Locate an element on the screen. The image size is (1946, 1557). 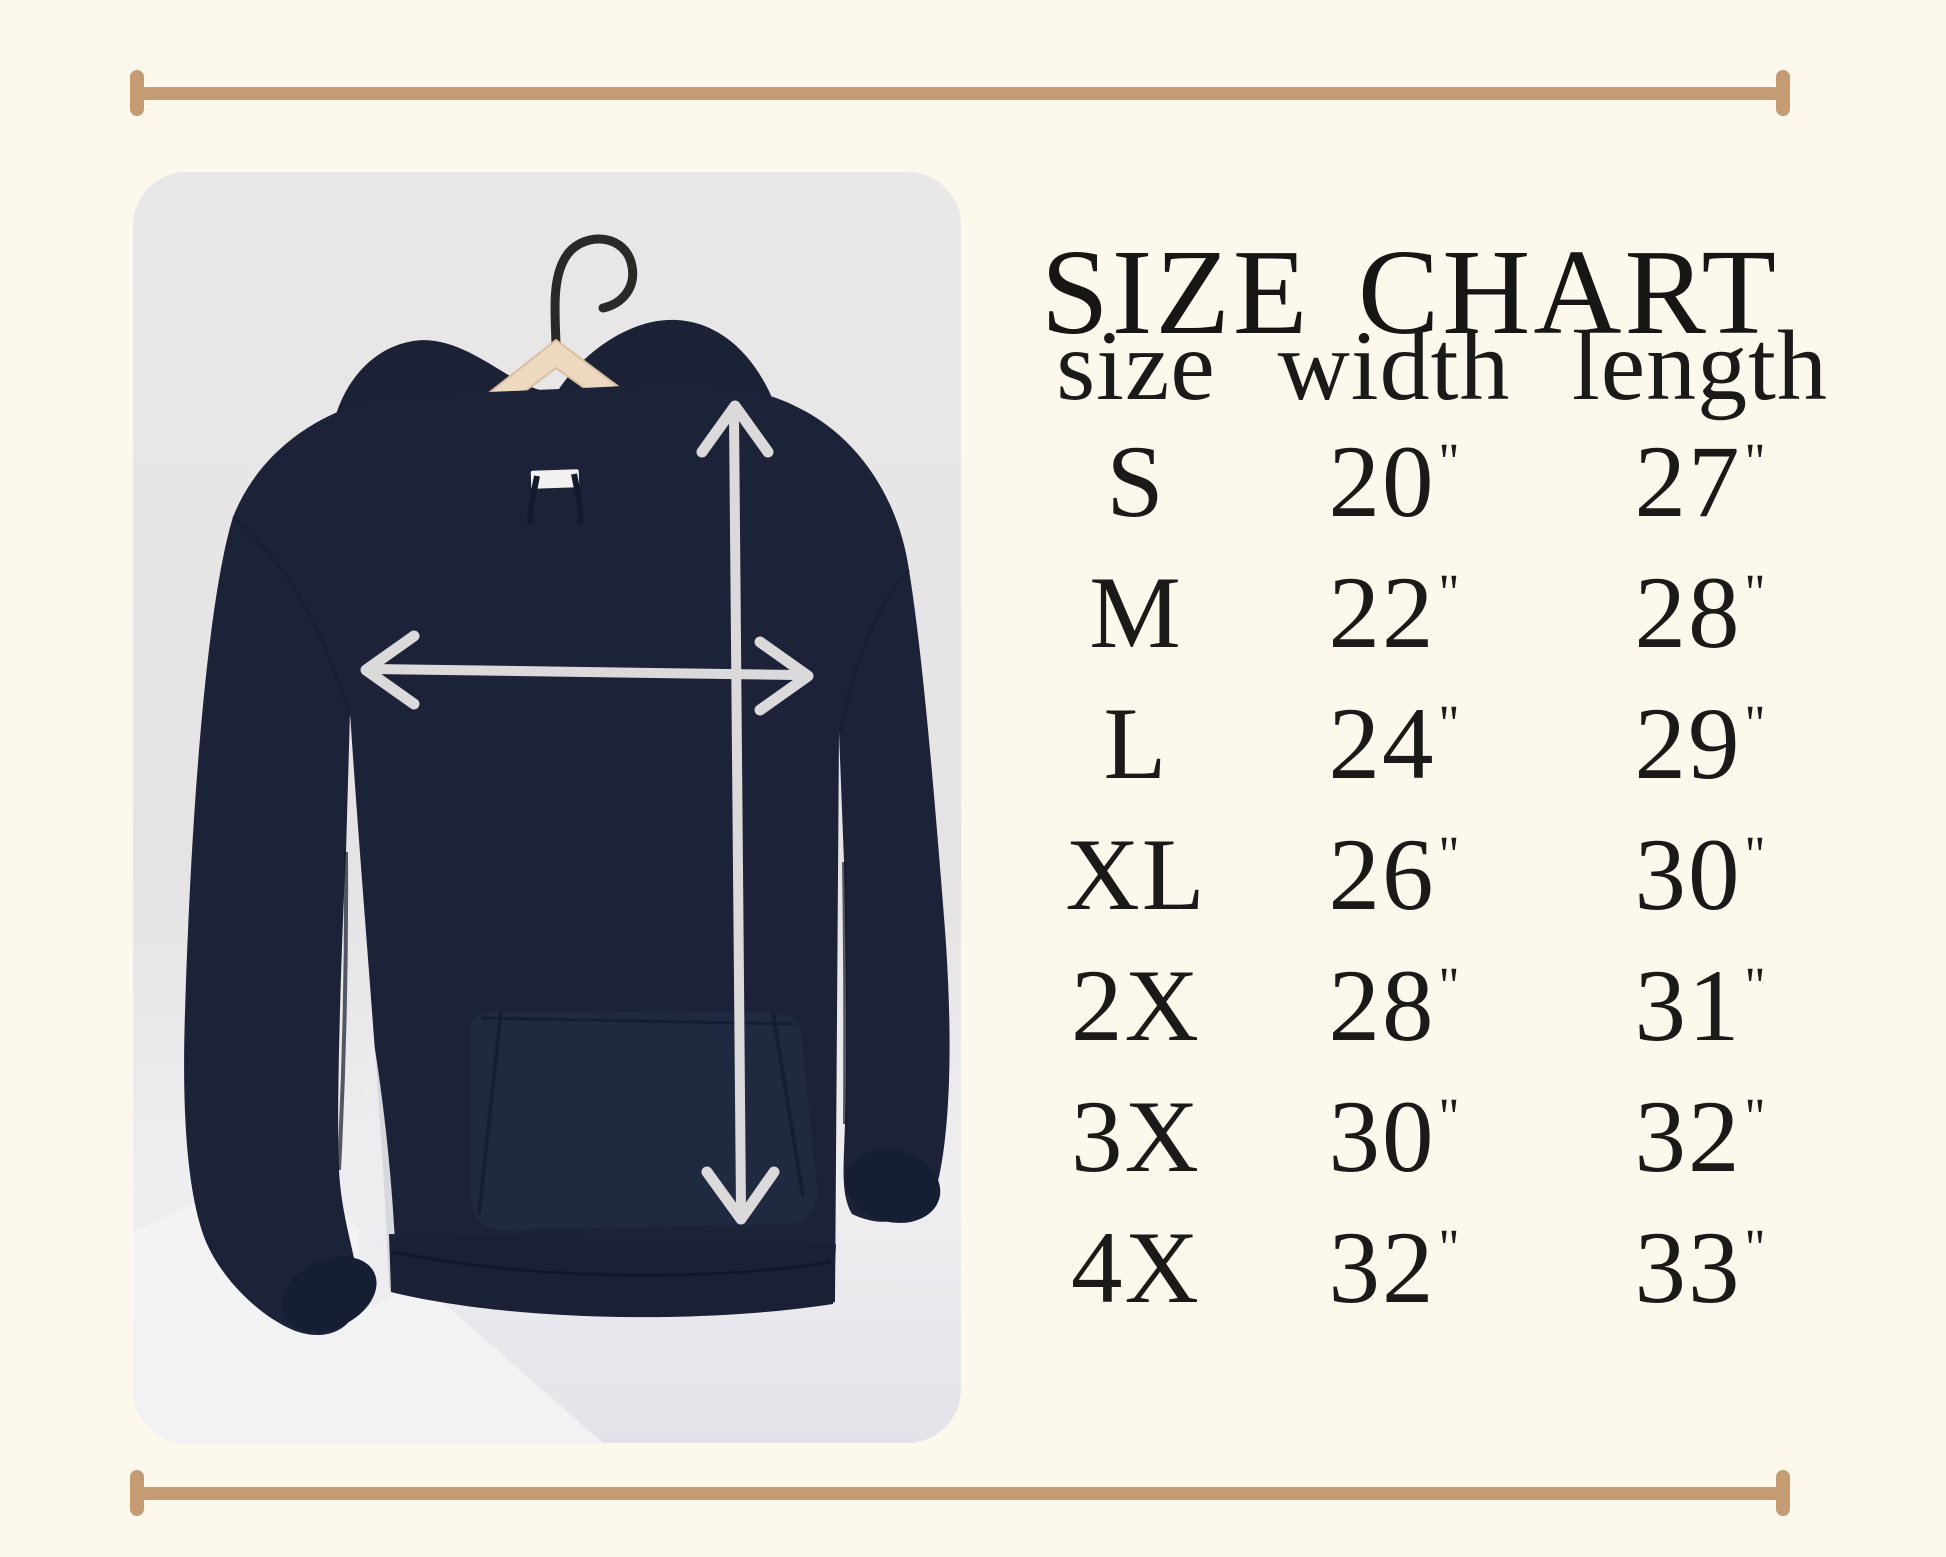
cell-size: M is located at coordinates (1136, 613).